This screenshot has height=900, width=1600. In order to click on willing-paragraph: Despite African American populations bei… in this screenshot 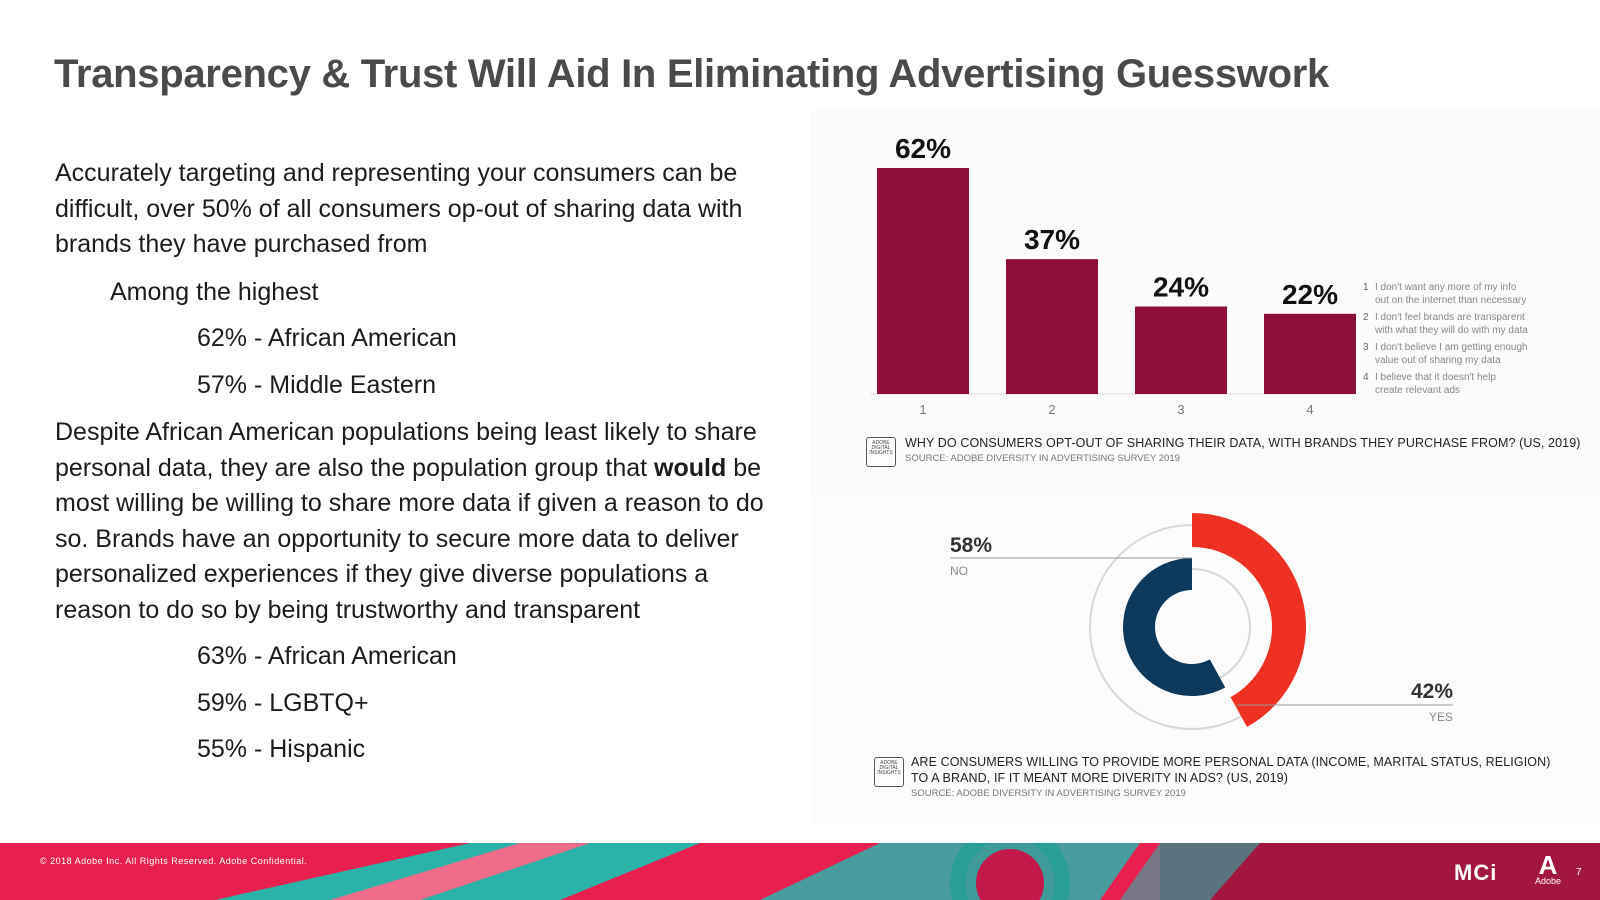, I will do `click(415, 521)`.